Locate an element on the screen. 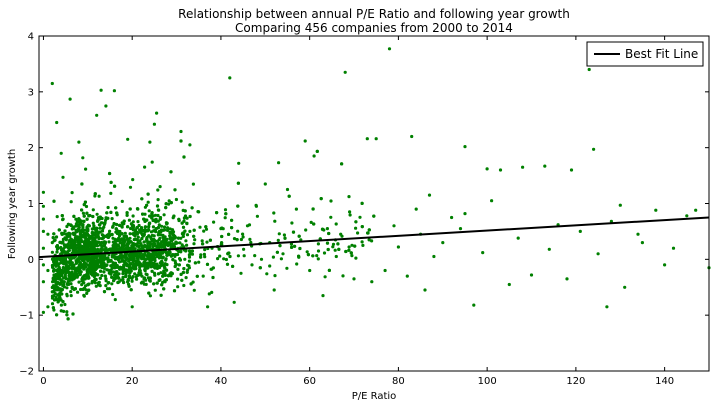 The height and width of the screenshot is (408, 715). x-axis-label: P/E Ratio is located at coordinates (374, 396).